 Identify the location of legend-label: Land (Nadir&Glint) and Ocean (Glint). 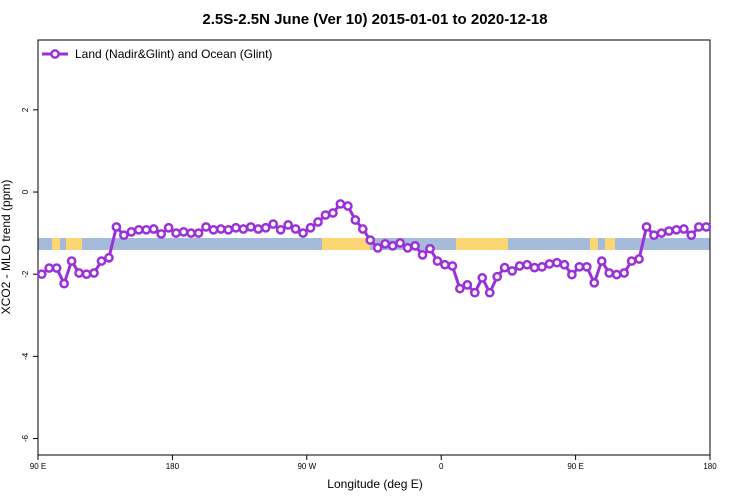
(173, 54).